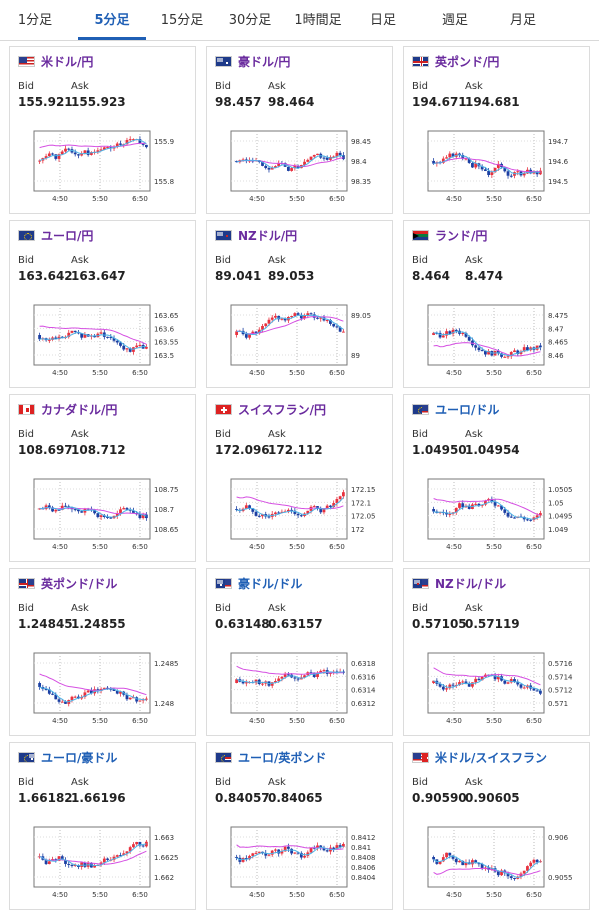  What do you see at coordinates (454, 20) in the screenshot?
I see `tab-7: 週足` at bounding box center [454, 20].